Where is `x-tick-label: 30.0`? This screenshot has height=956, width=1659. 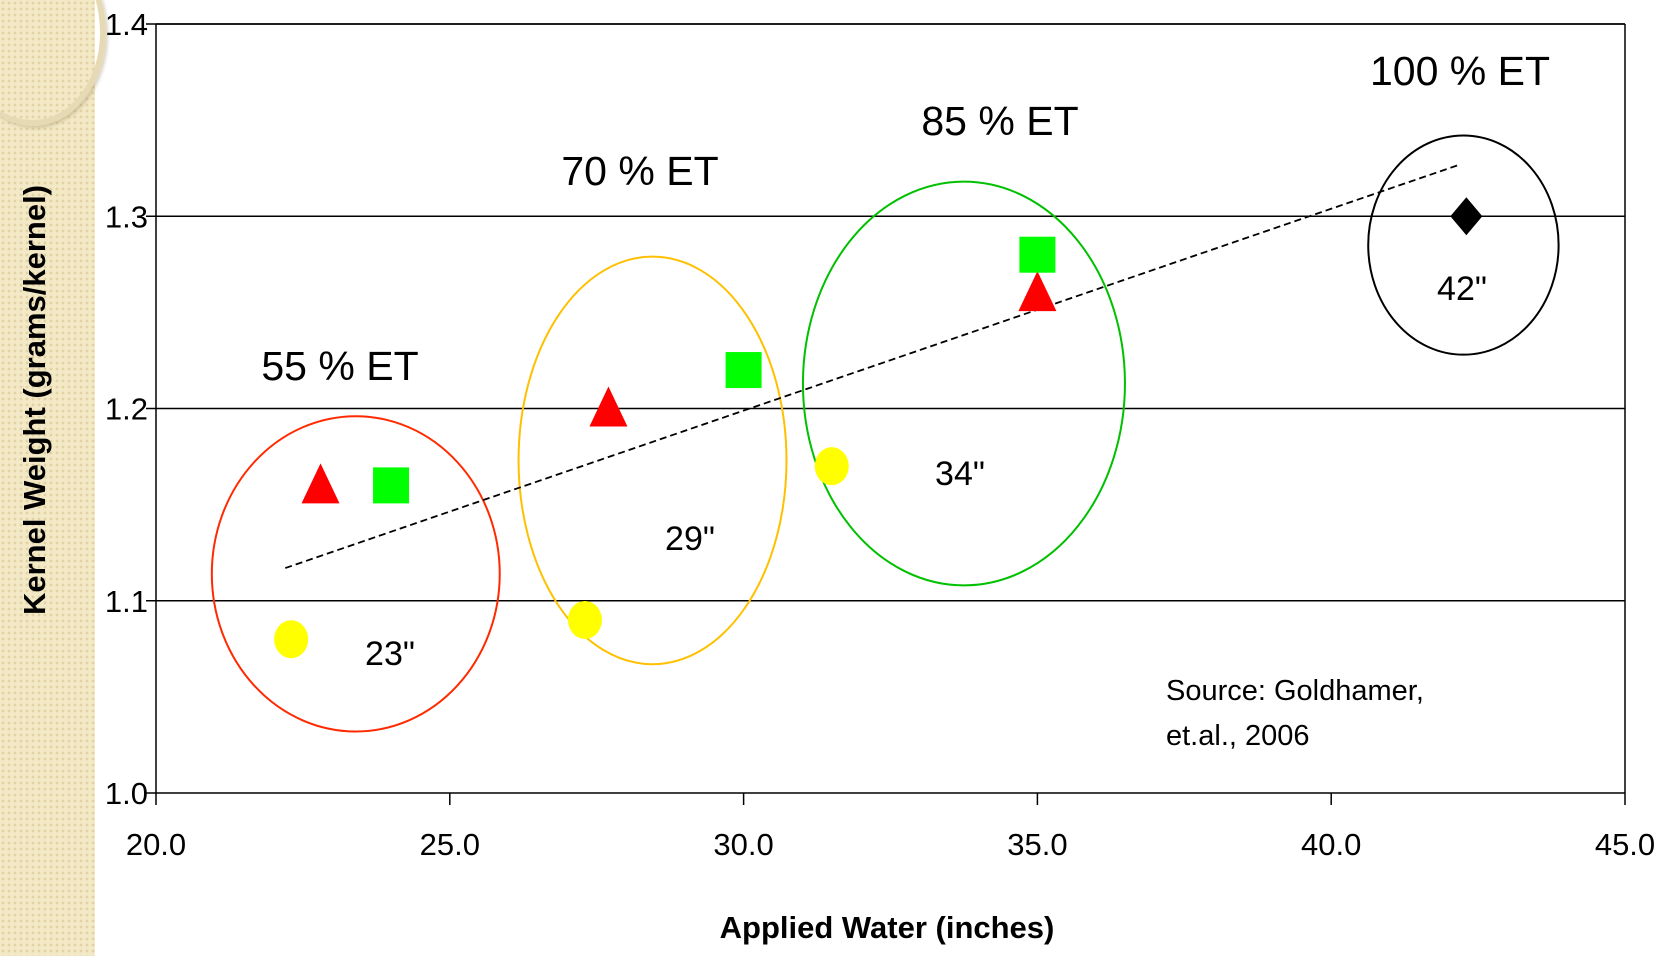
x-tick-label: 30.0 is located at coordinates (743, 844).